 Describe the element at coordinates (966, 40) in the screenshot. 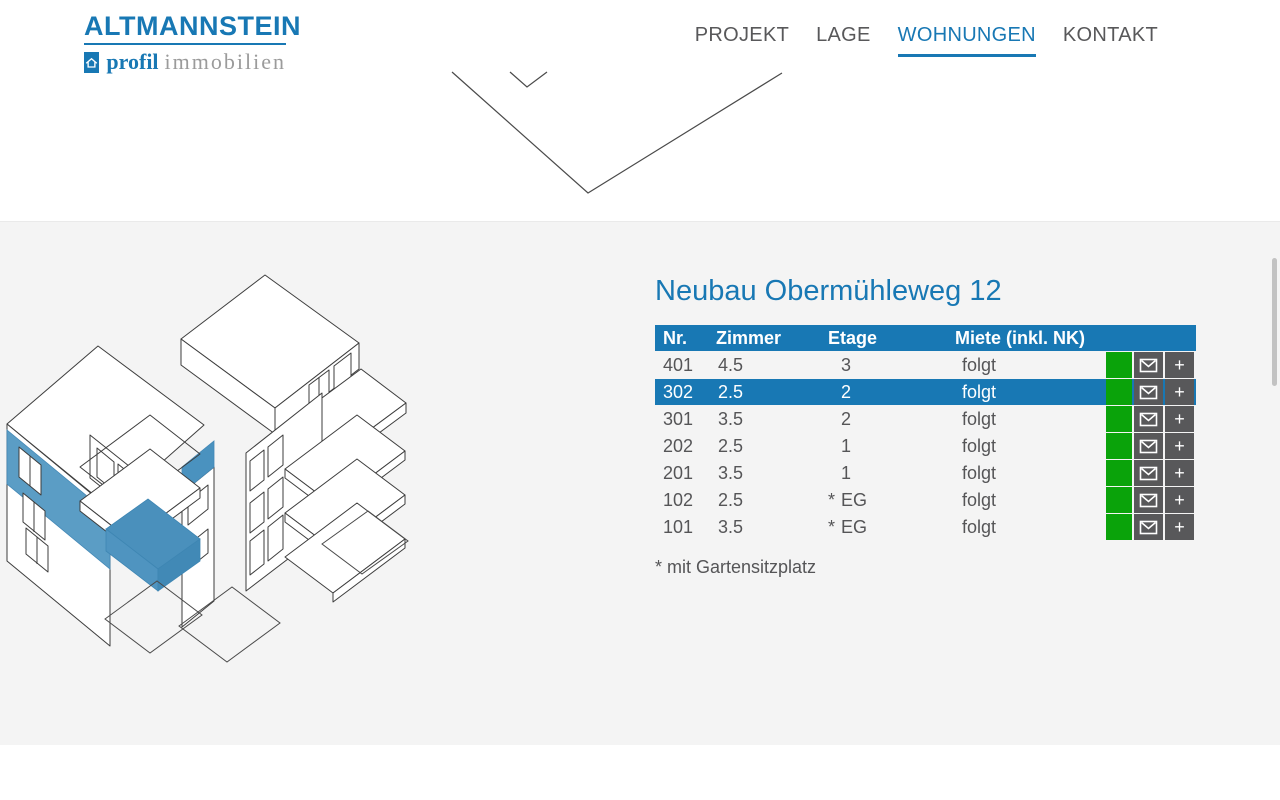

I see `nav-item-wohnungen: WOHNUNGEN` at that location.